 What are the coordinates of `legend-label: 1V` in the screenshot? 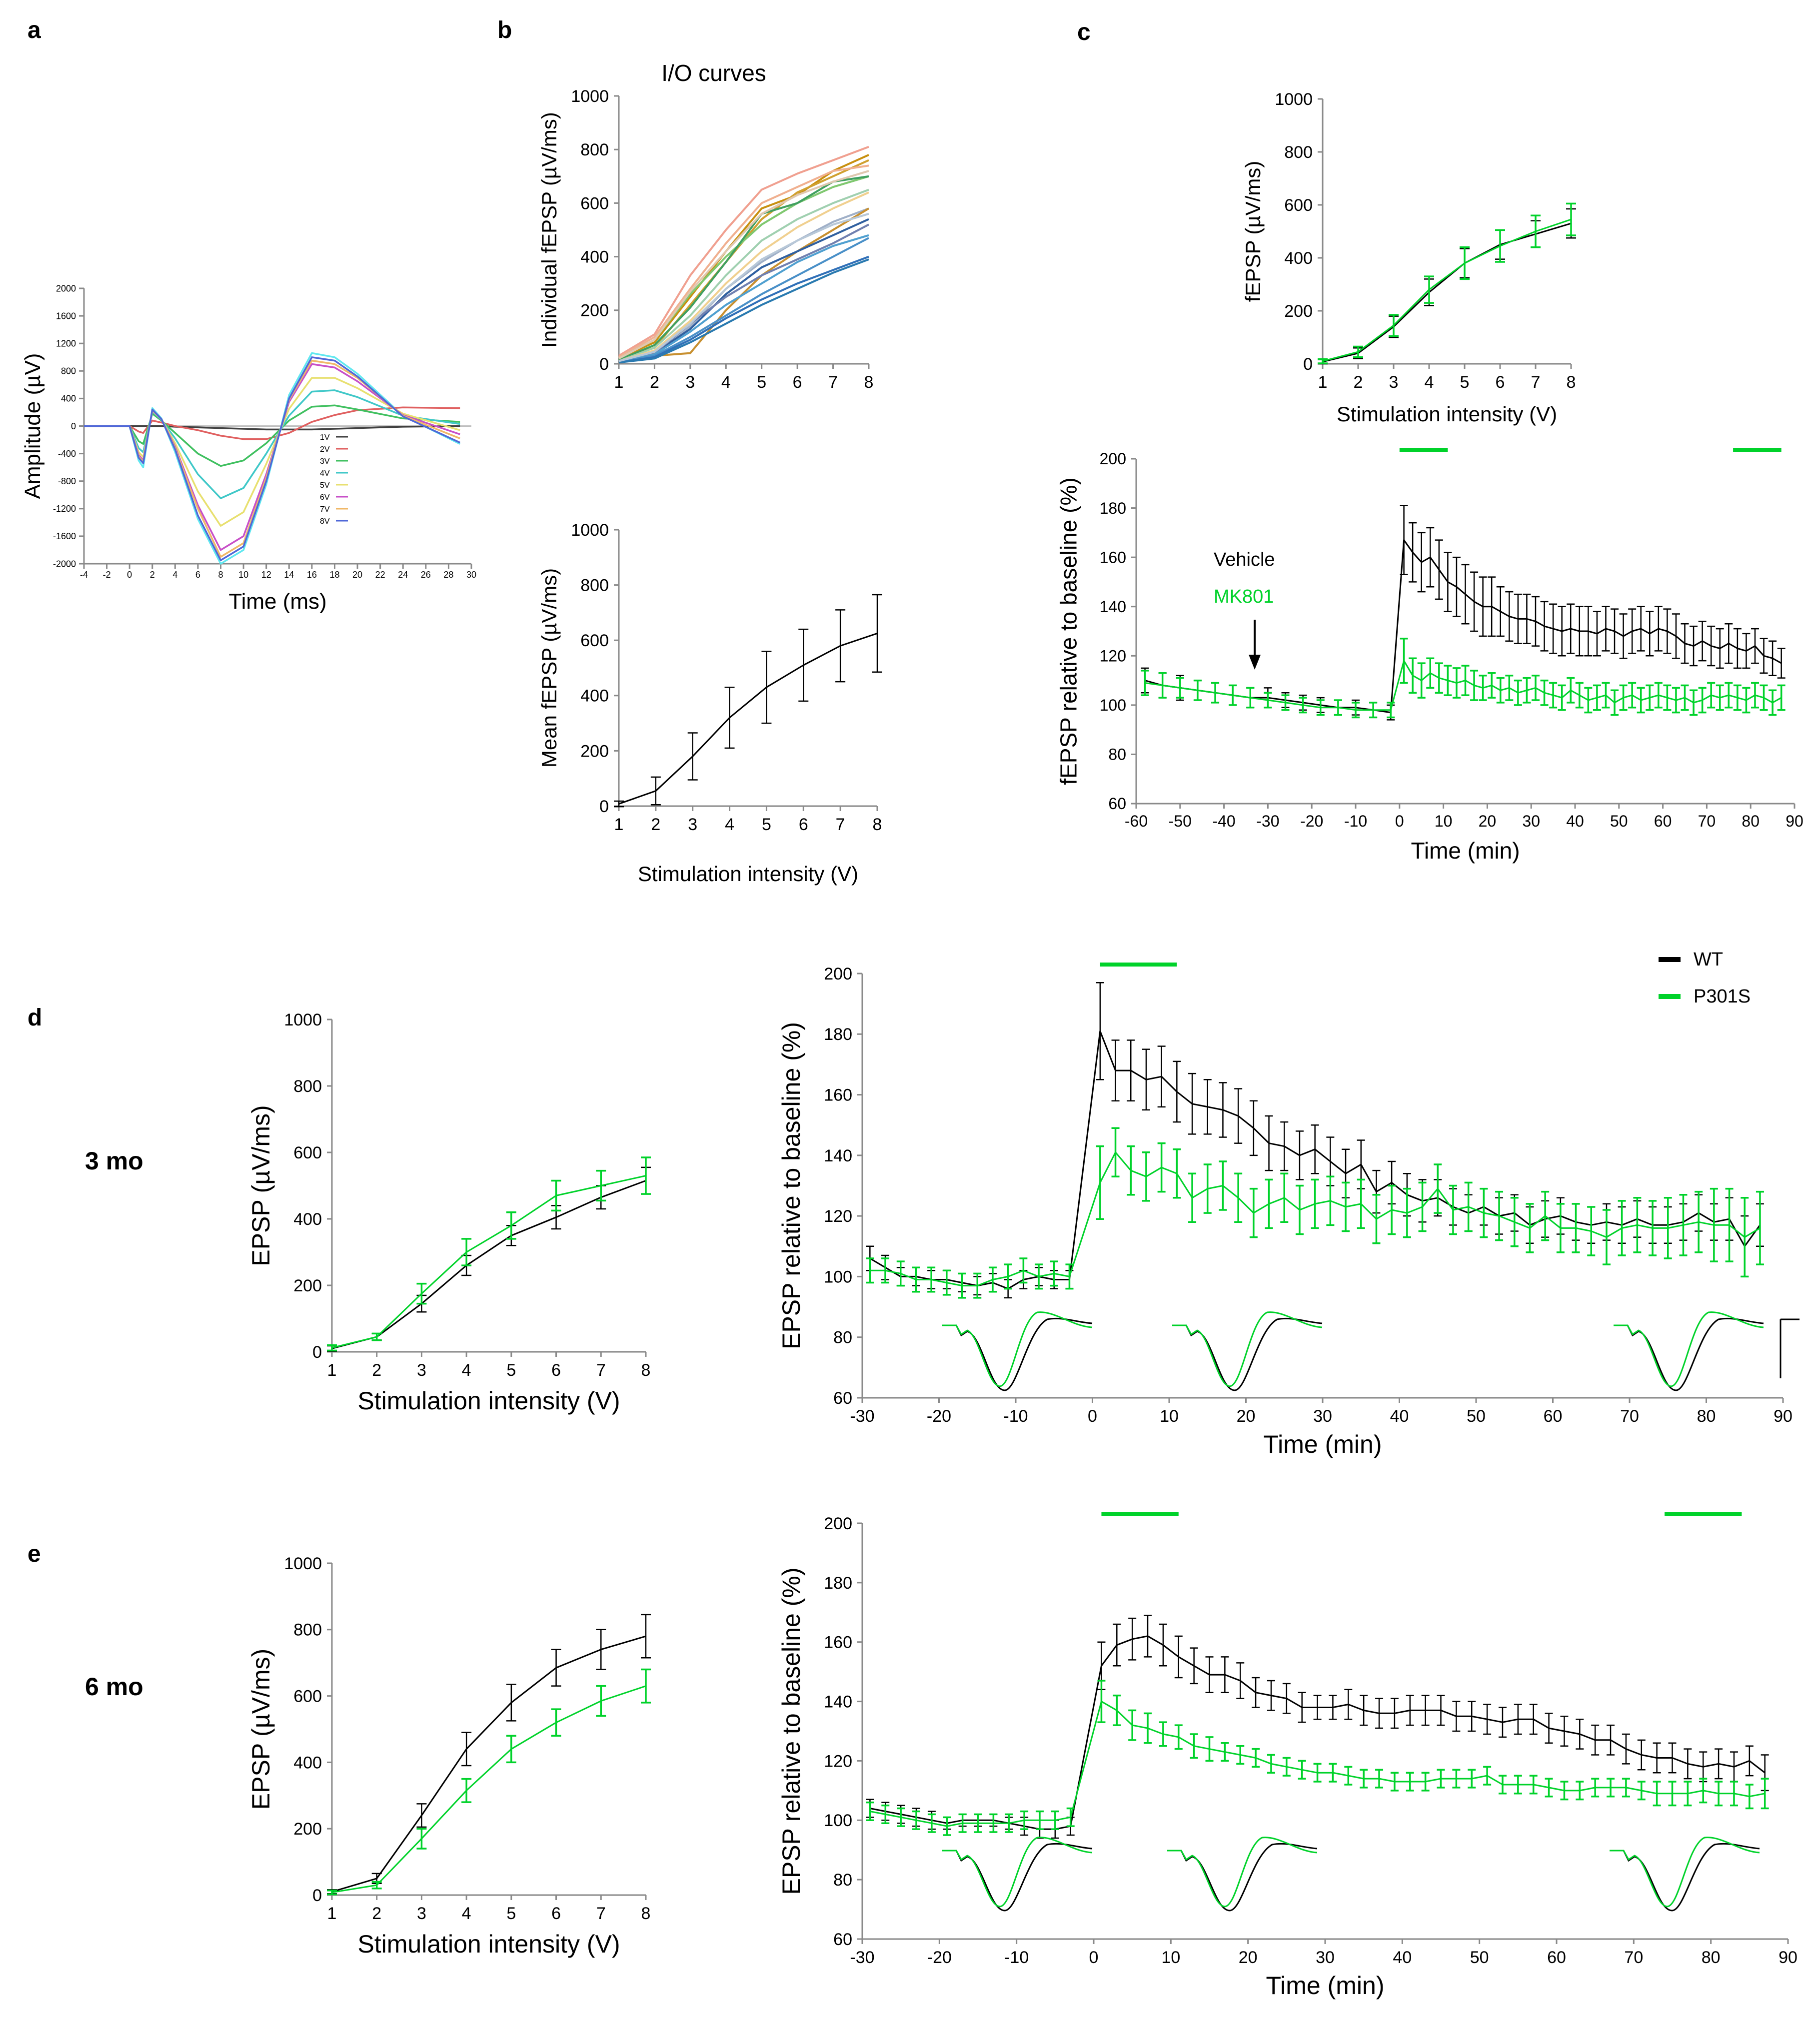 It's located at (325, 437).